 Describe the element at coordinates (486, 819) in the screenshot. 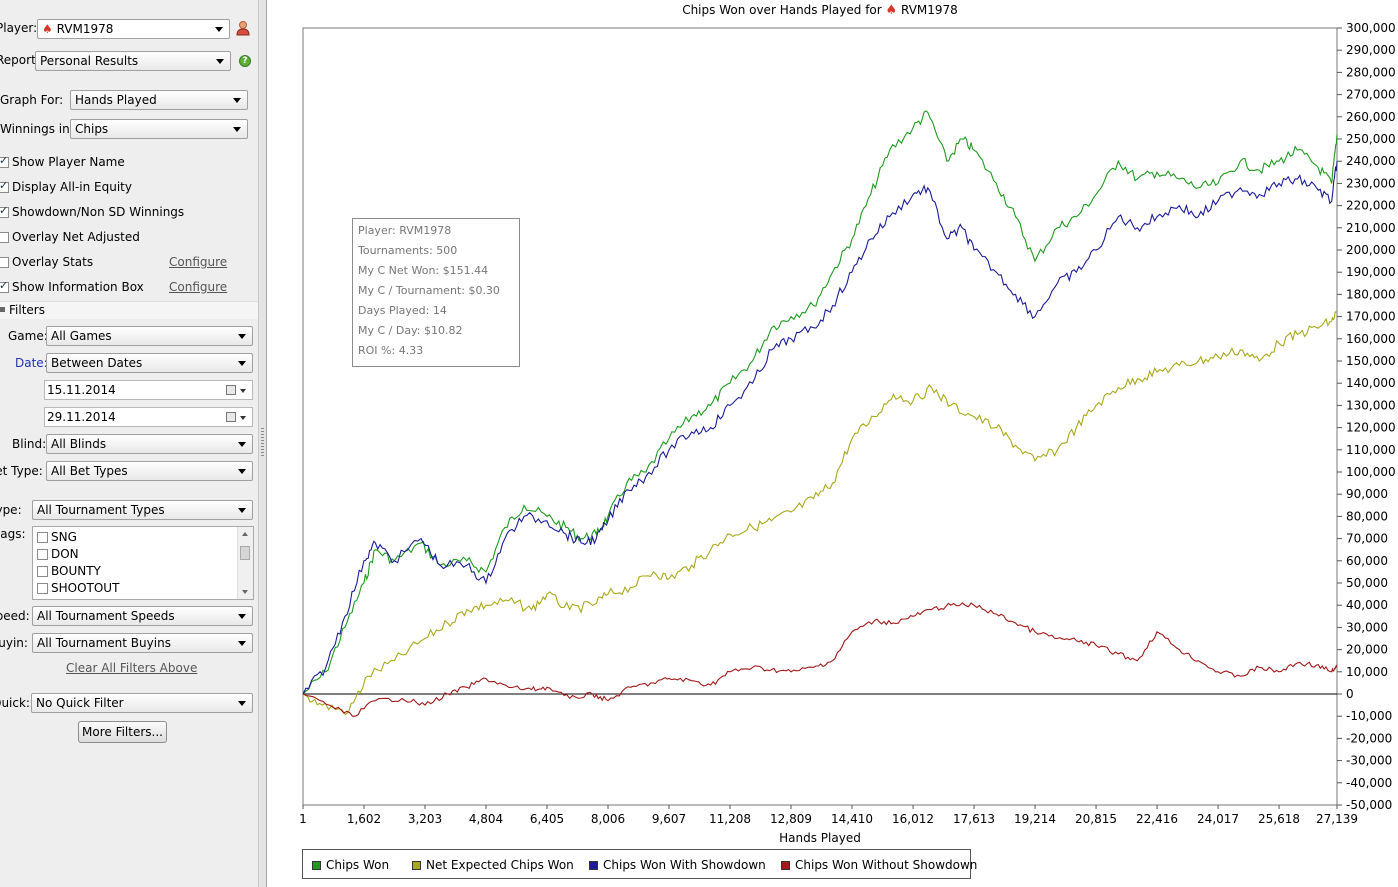

I see `x-tick-label: 4,804` at that location.